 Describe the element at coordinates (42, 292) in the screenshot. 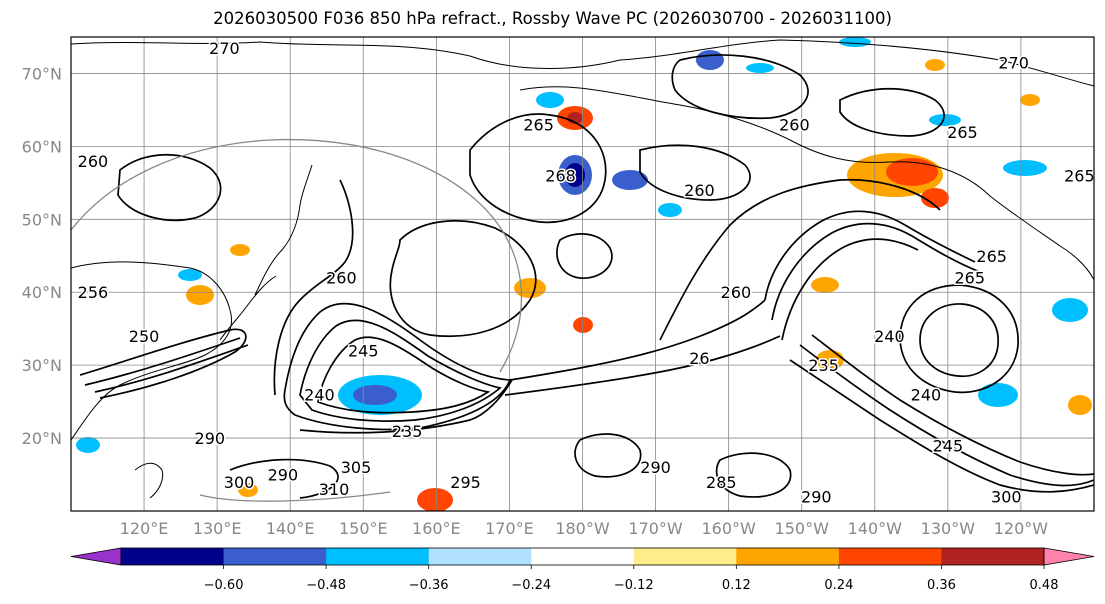

I see `lat-label: 40°N` at that location.